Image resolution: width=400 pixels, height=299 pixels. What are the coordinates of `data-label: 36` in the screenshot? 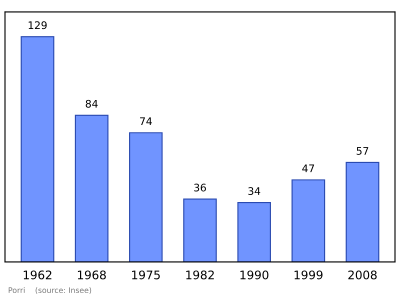 It's located at (200, 188).